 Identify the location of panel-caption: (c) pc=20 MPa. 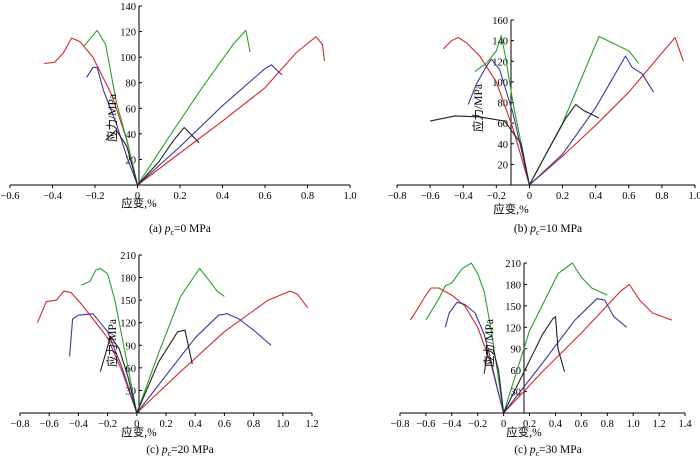
(180, 451).